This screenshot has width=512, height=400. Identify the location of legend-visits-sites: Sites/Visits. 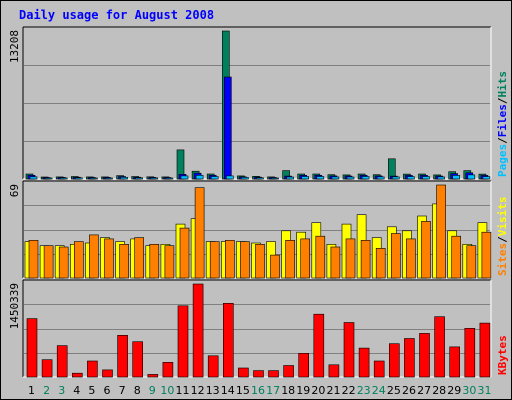
(502, 237).